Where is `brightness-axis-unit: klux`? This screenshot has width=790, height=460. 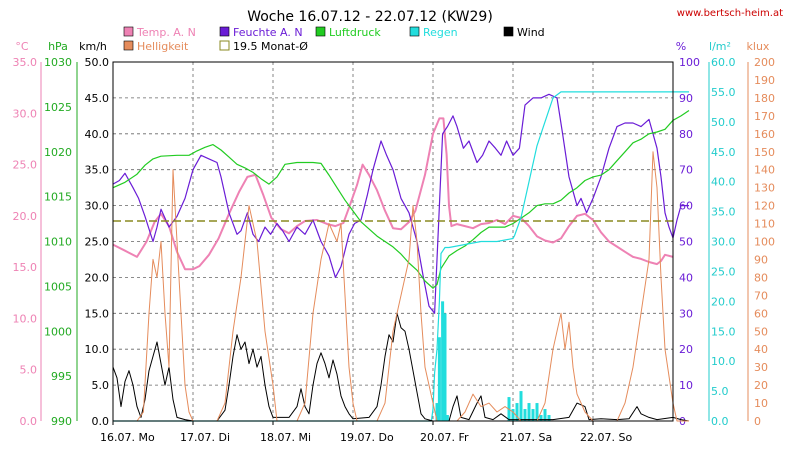
brightness-axis-unit: klux is located at coordinates (758, 46).